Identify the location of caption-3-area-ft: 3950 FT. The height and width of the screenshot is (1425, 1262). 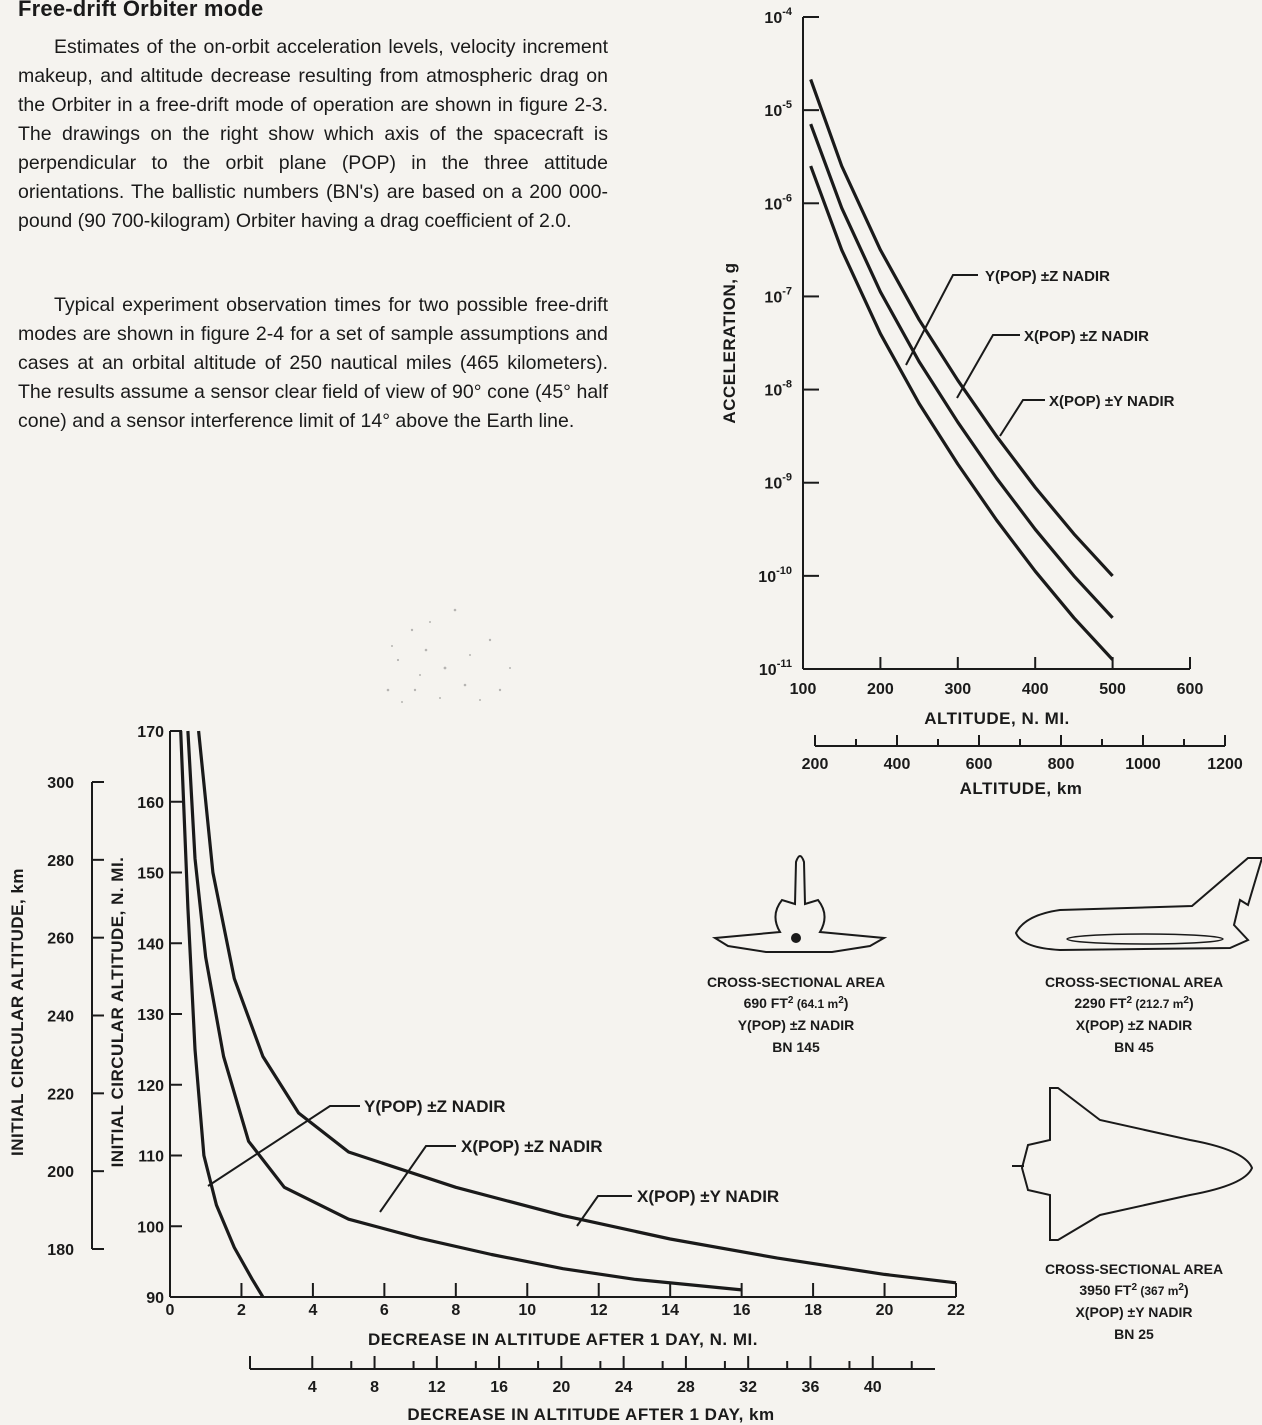
(1105, 1290).